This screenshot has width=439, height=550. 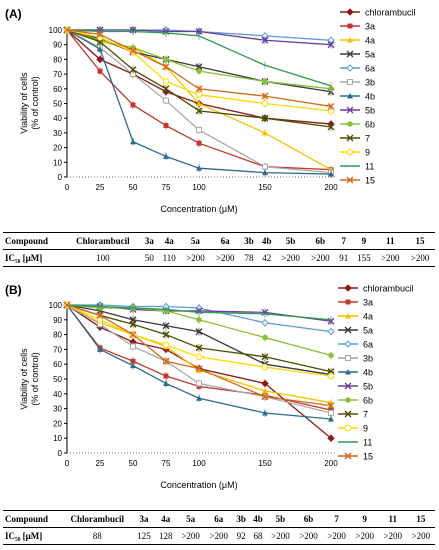 What do you see at coordinates (392, 519) in the screenshot?
I see `table-header-cell: 11` at bounding box center [392, 519].